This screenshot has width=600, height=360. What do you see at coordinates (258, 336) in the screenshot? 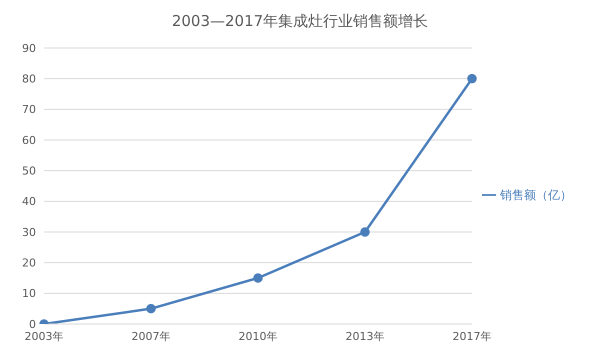
I see `x-tick-label: 2010年` at bounding box center [258, 336].